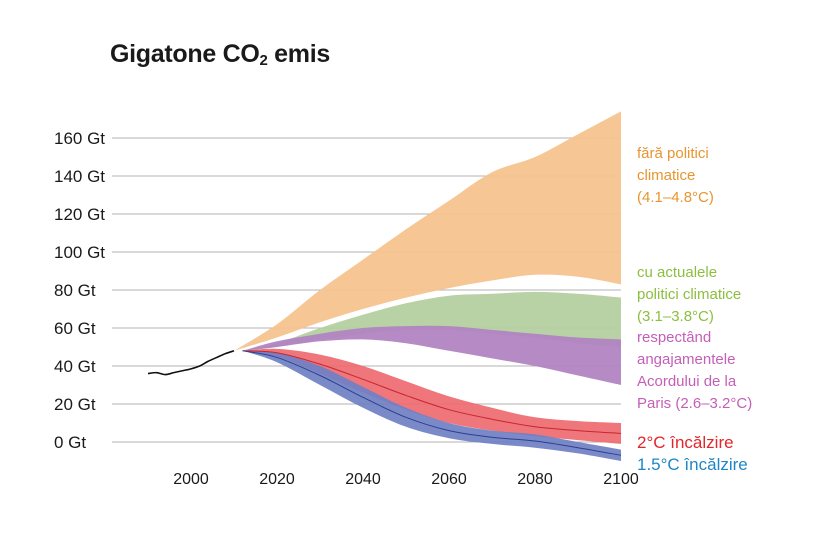 The height and width of the screenshot is (556, 815). Describe the element at coordinates (191, 479) in the screenshot. I see `x-tick-label: 2000` at that location.